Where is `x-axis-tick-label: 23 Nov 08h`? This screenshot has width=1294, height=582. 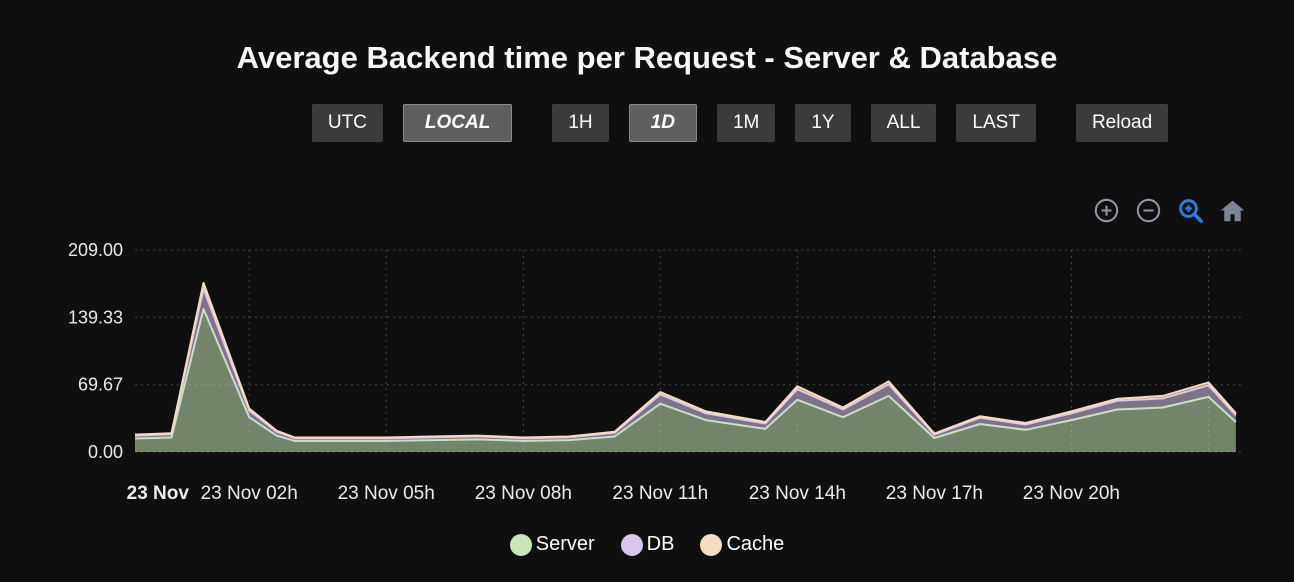
x-axis-tick-label: 23 Nov 08h is located at coordinates (523, 493).